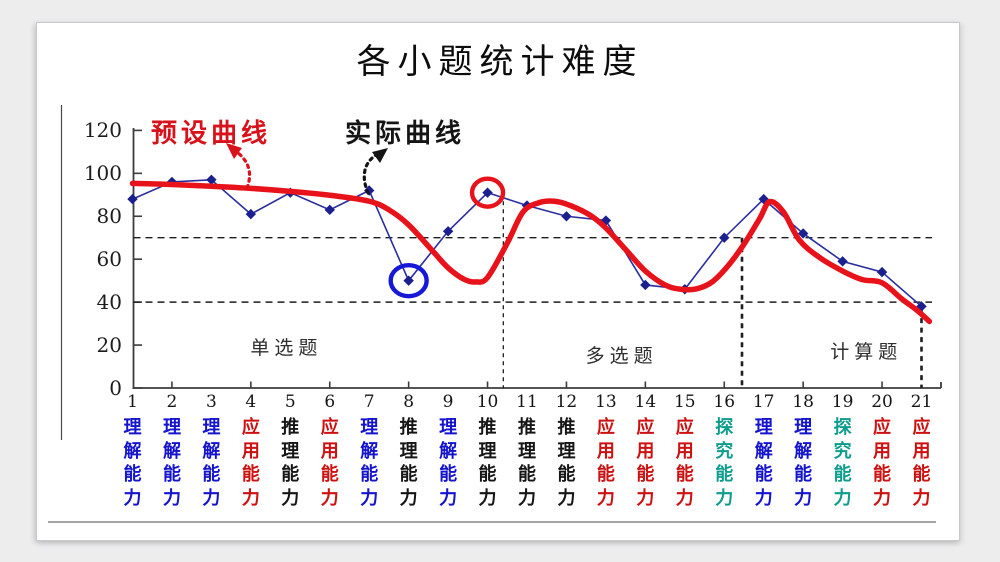  I want to click on question-number: 3, so click(211, 402).